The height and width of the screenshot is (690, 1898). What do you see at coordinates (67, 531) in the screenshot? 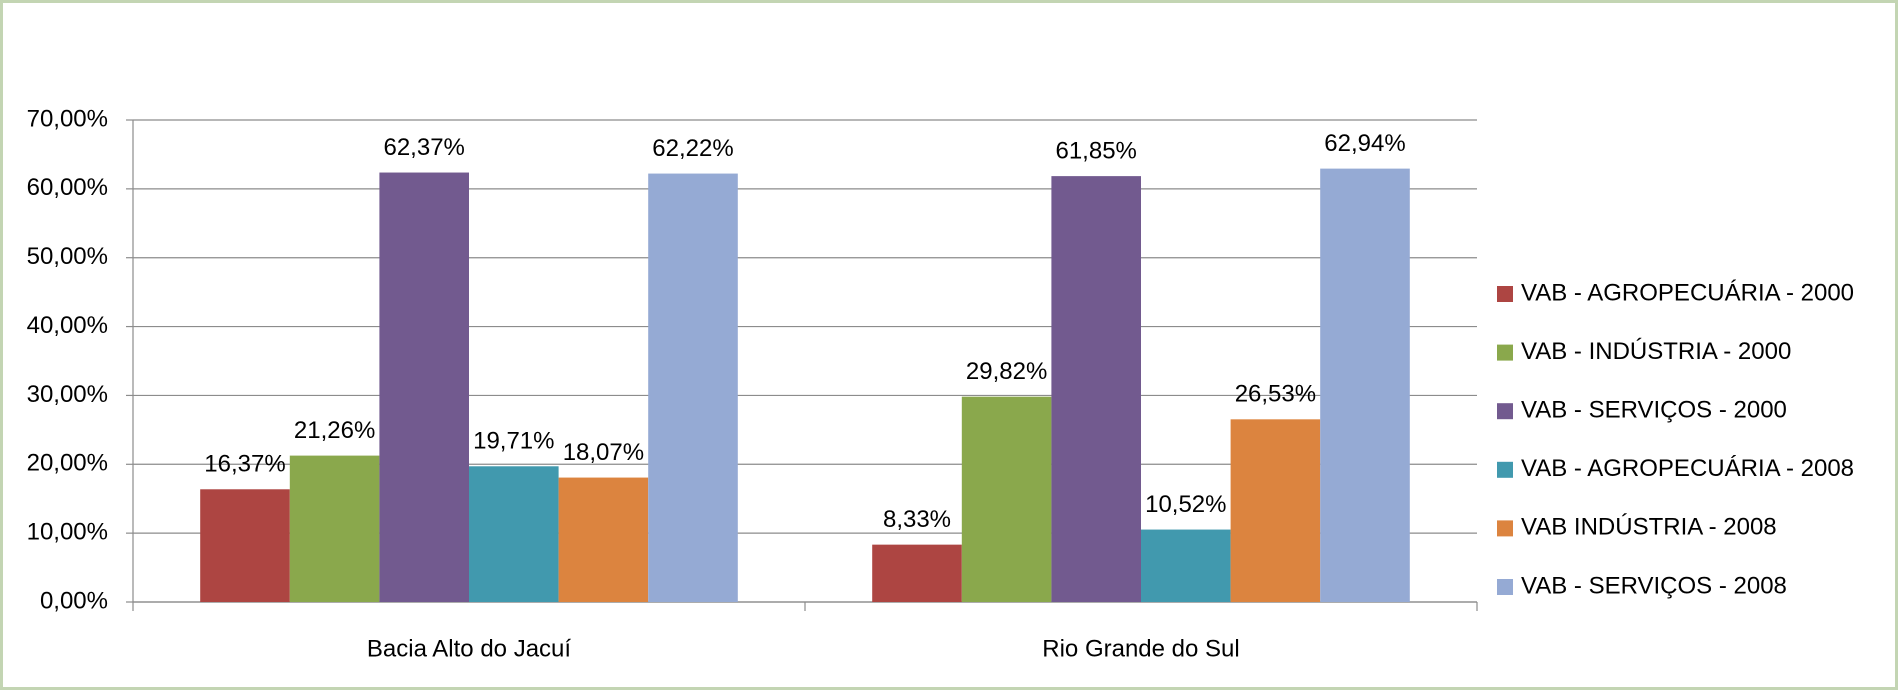
I see `y-tick-label: 10,00%` at bounding box center [67, 531].